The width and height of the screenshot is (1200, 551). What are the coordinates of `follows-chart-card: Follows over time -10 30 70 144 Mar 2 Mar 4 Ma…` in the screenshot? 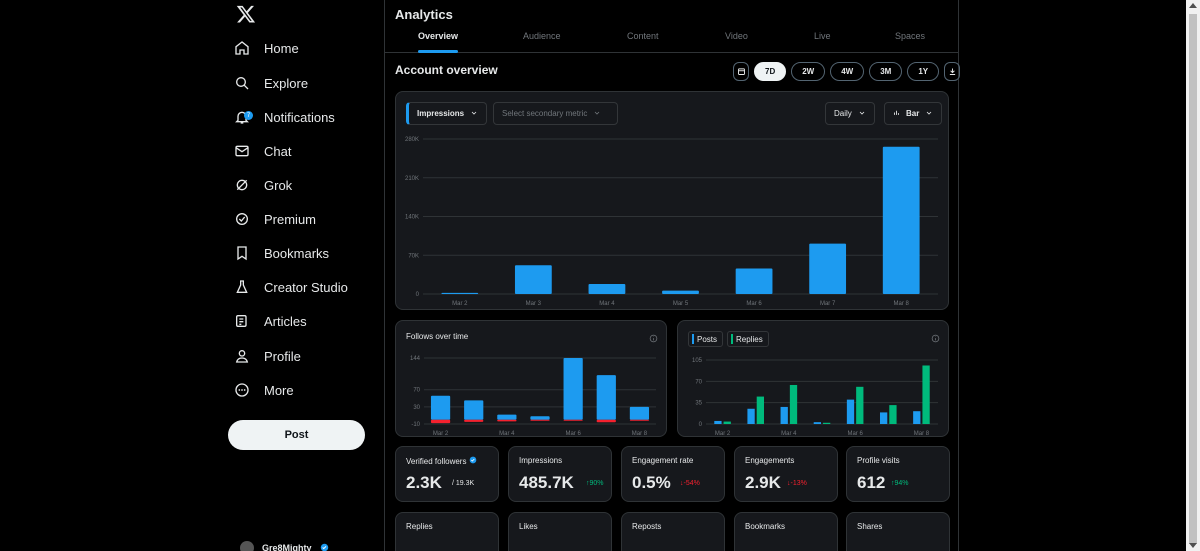 It's located at (531, 378).